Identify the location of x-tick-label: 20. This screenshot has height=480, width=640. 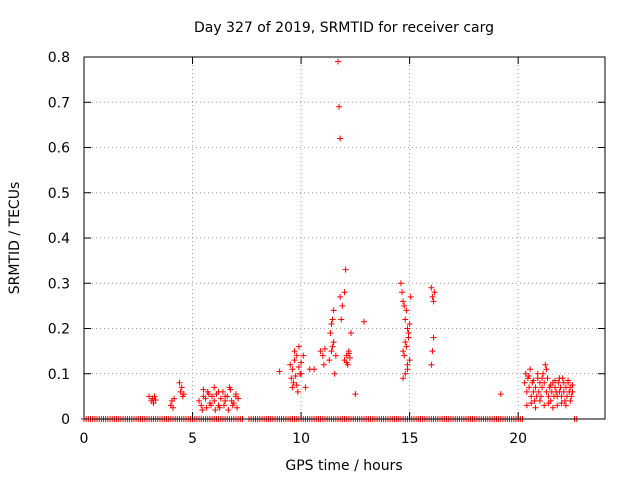
(518, 439).